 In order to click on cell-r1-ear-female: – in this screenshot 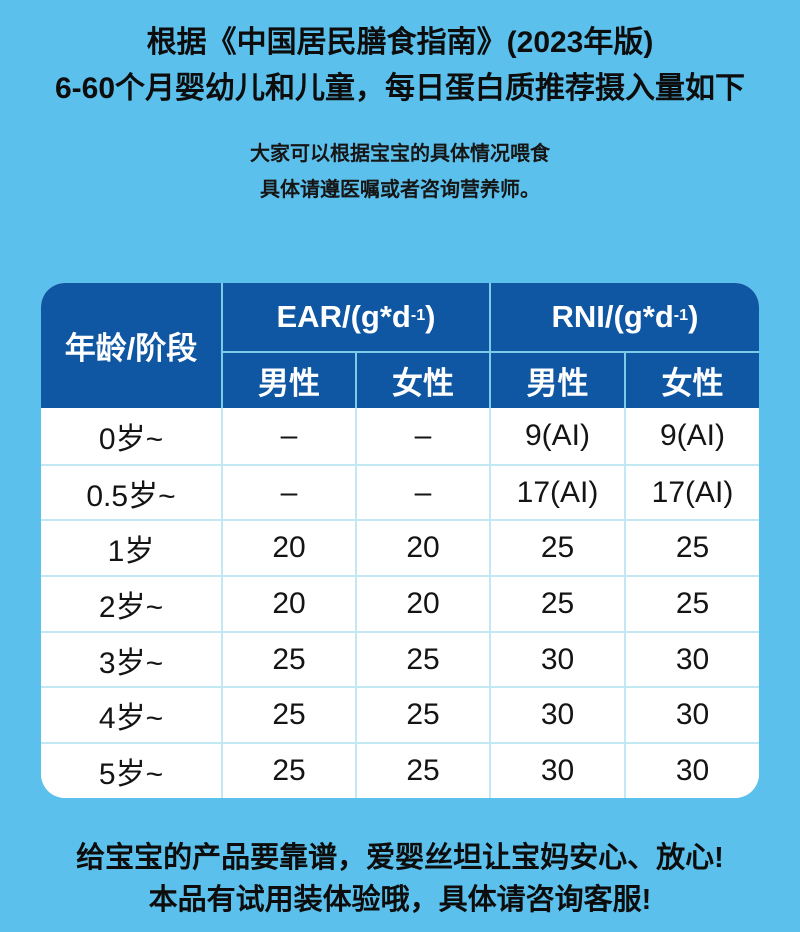, I will do `click(422, 491)`.